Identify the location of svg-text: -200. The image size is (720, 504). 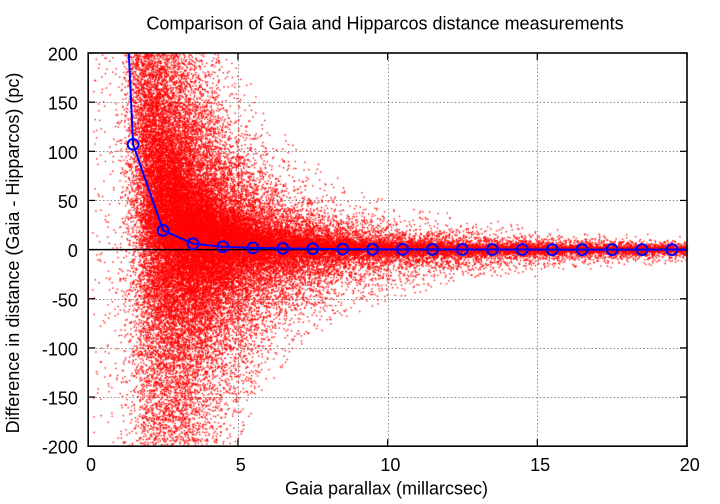
(60, 448).